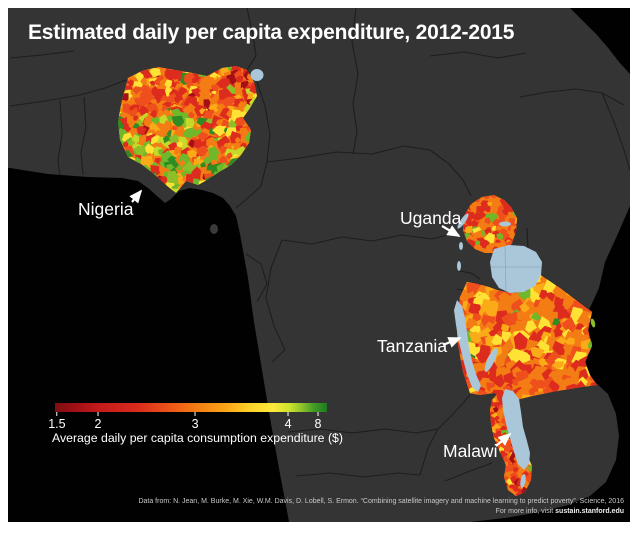 Image resolution: width=640 pixels, height=535 pixels. I want to click on legend-color-scale, so click(191, 407).